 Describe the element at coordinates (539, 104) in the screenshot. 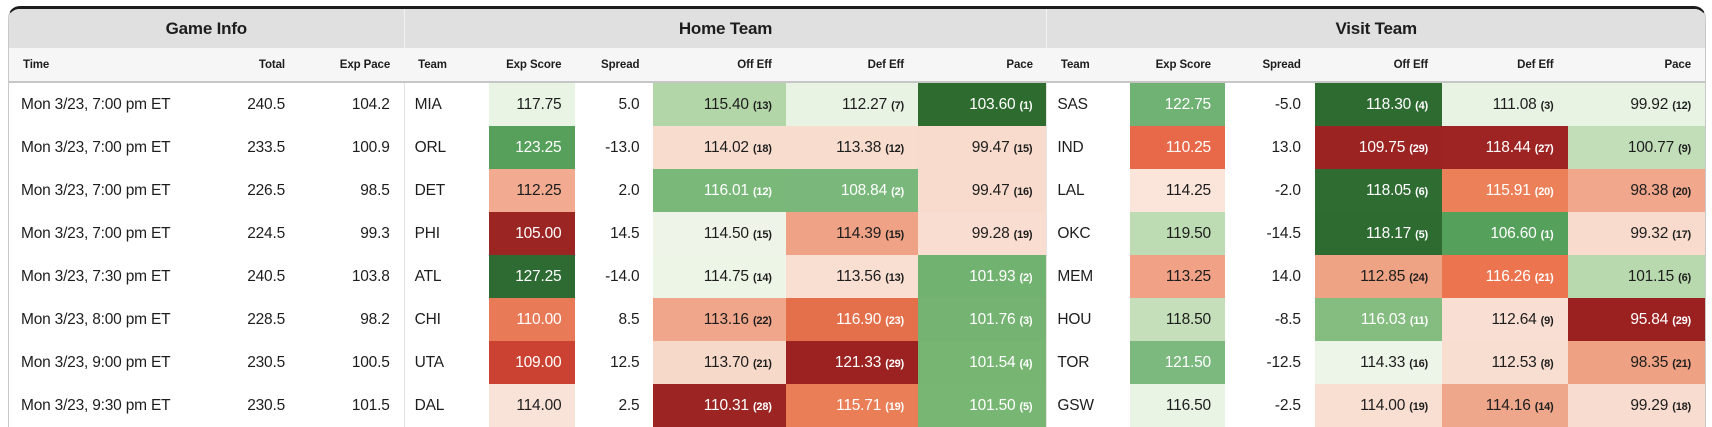

I see `home-exp-score-cell-value: 117.75` at that location.